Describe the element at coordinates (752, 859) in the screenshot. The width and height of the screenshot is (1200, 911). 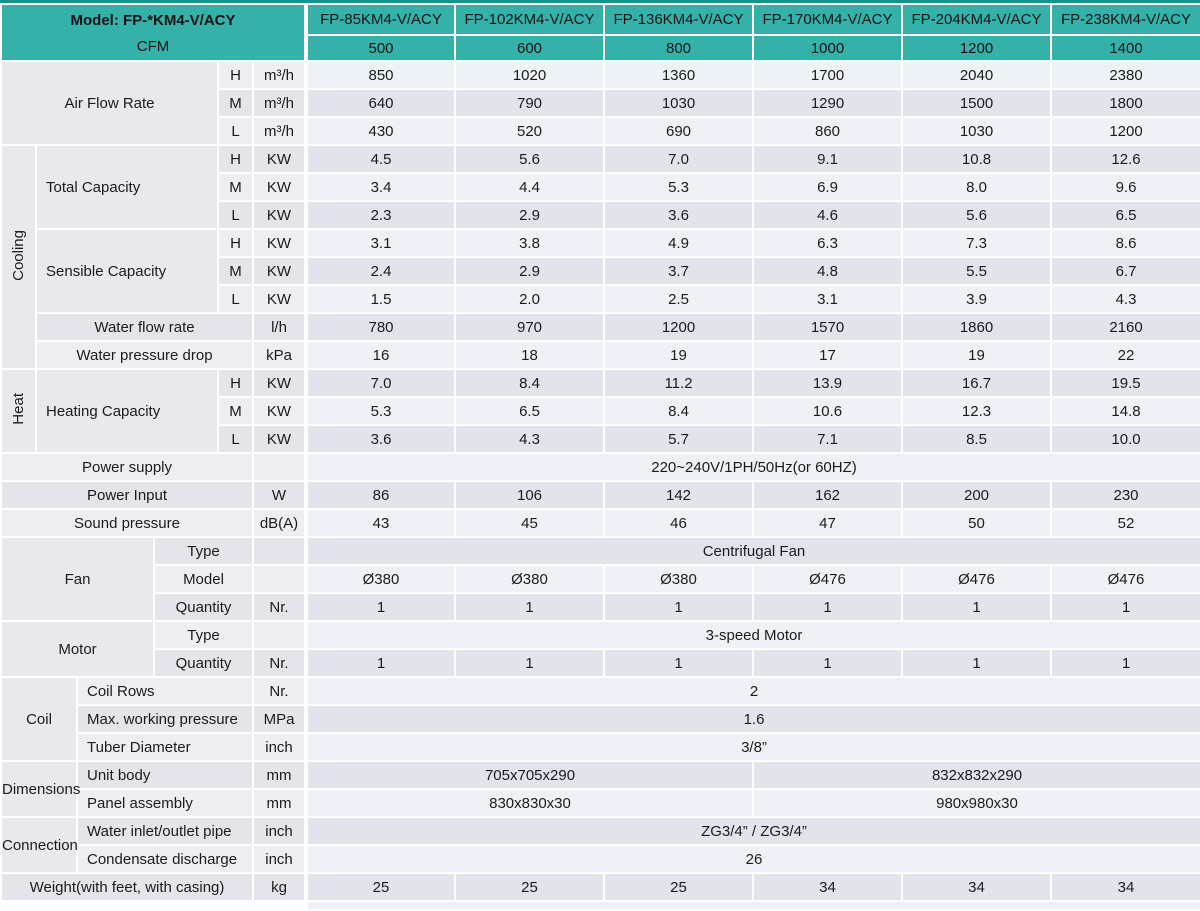
I see `condensate-discharge-value: 26` at that location.